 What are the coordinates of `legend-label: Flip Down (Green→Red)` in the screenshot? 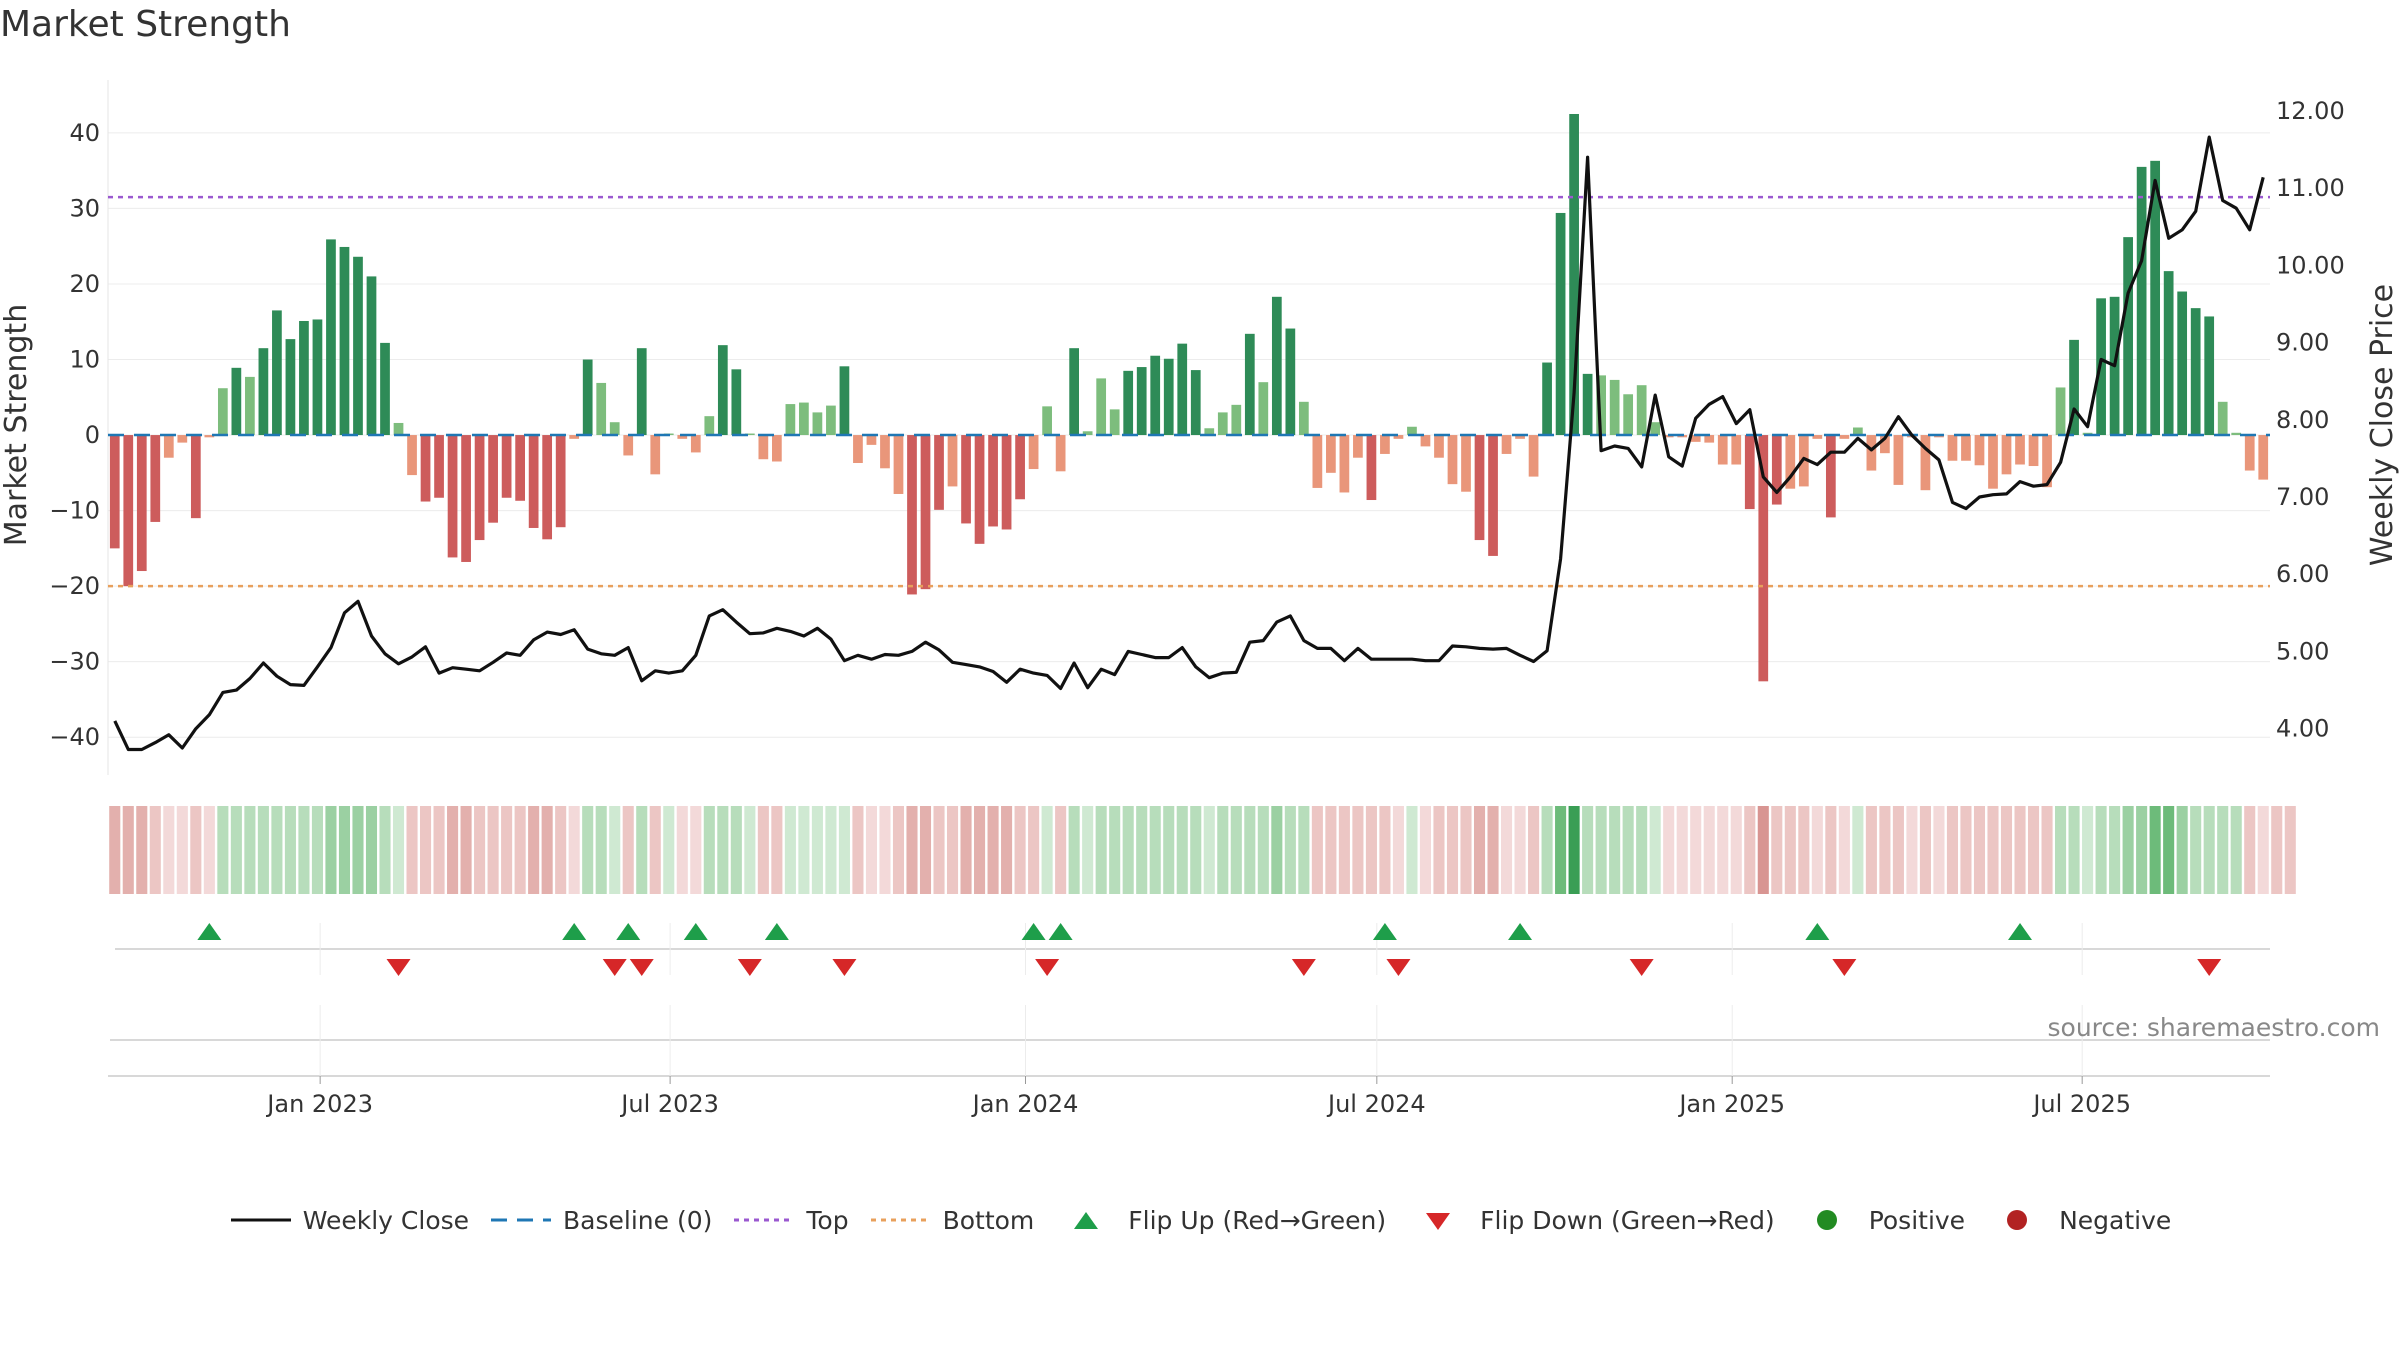 It's located at (1627, 1220).